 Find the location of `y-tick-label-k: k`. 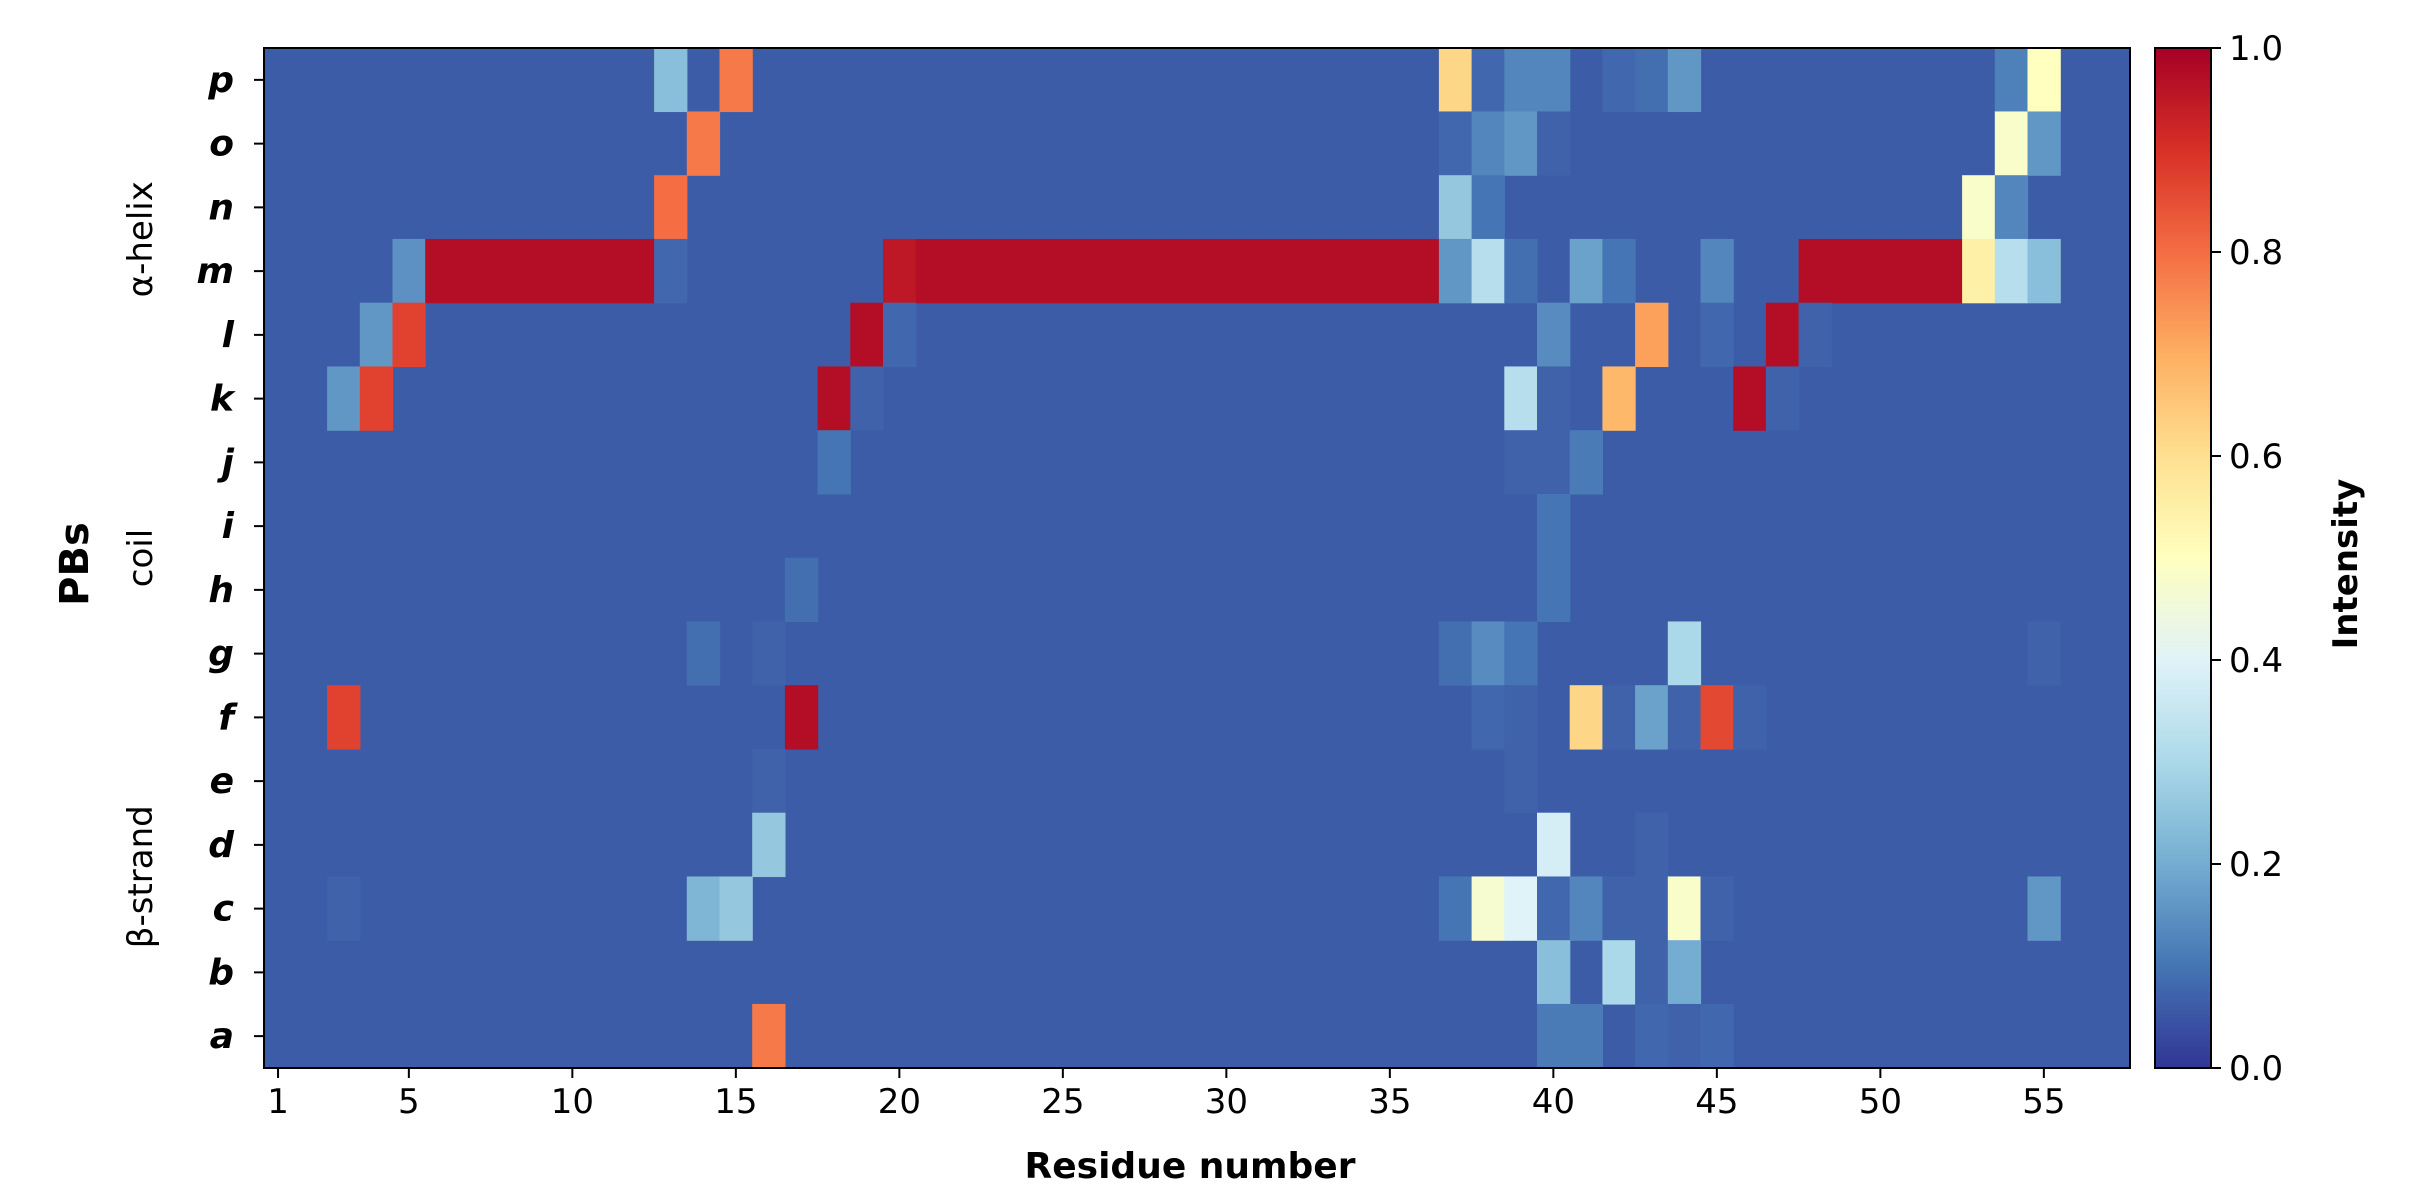

y-tick-label-k: k is located at coordinates (223, 399).